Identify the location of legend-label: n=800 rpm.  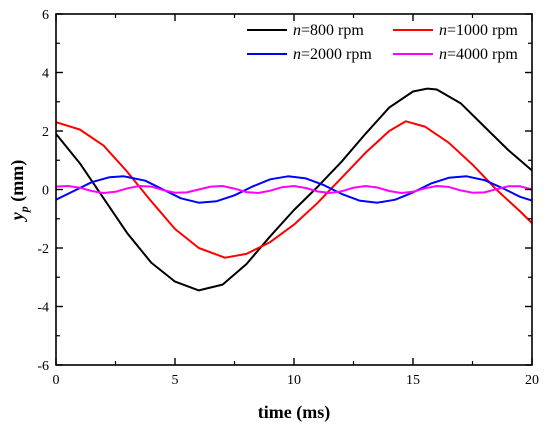
(328, 30).